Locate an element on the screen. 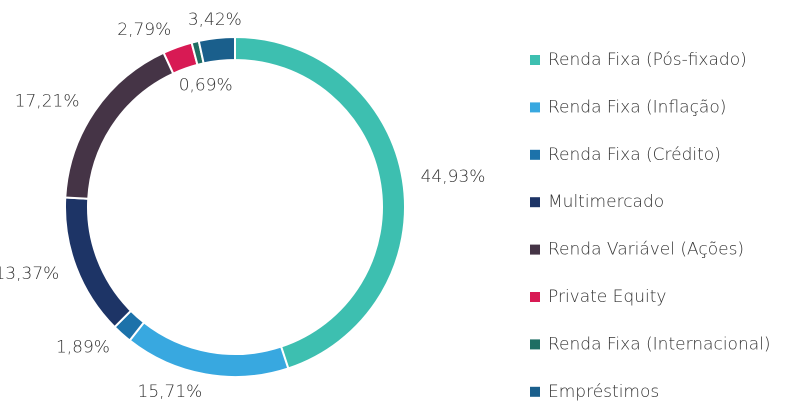  legend-label: Renda Fixa (Inflação) is located at coordinates (637, 107).